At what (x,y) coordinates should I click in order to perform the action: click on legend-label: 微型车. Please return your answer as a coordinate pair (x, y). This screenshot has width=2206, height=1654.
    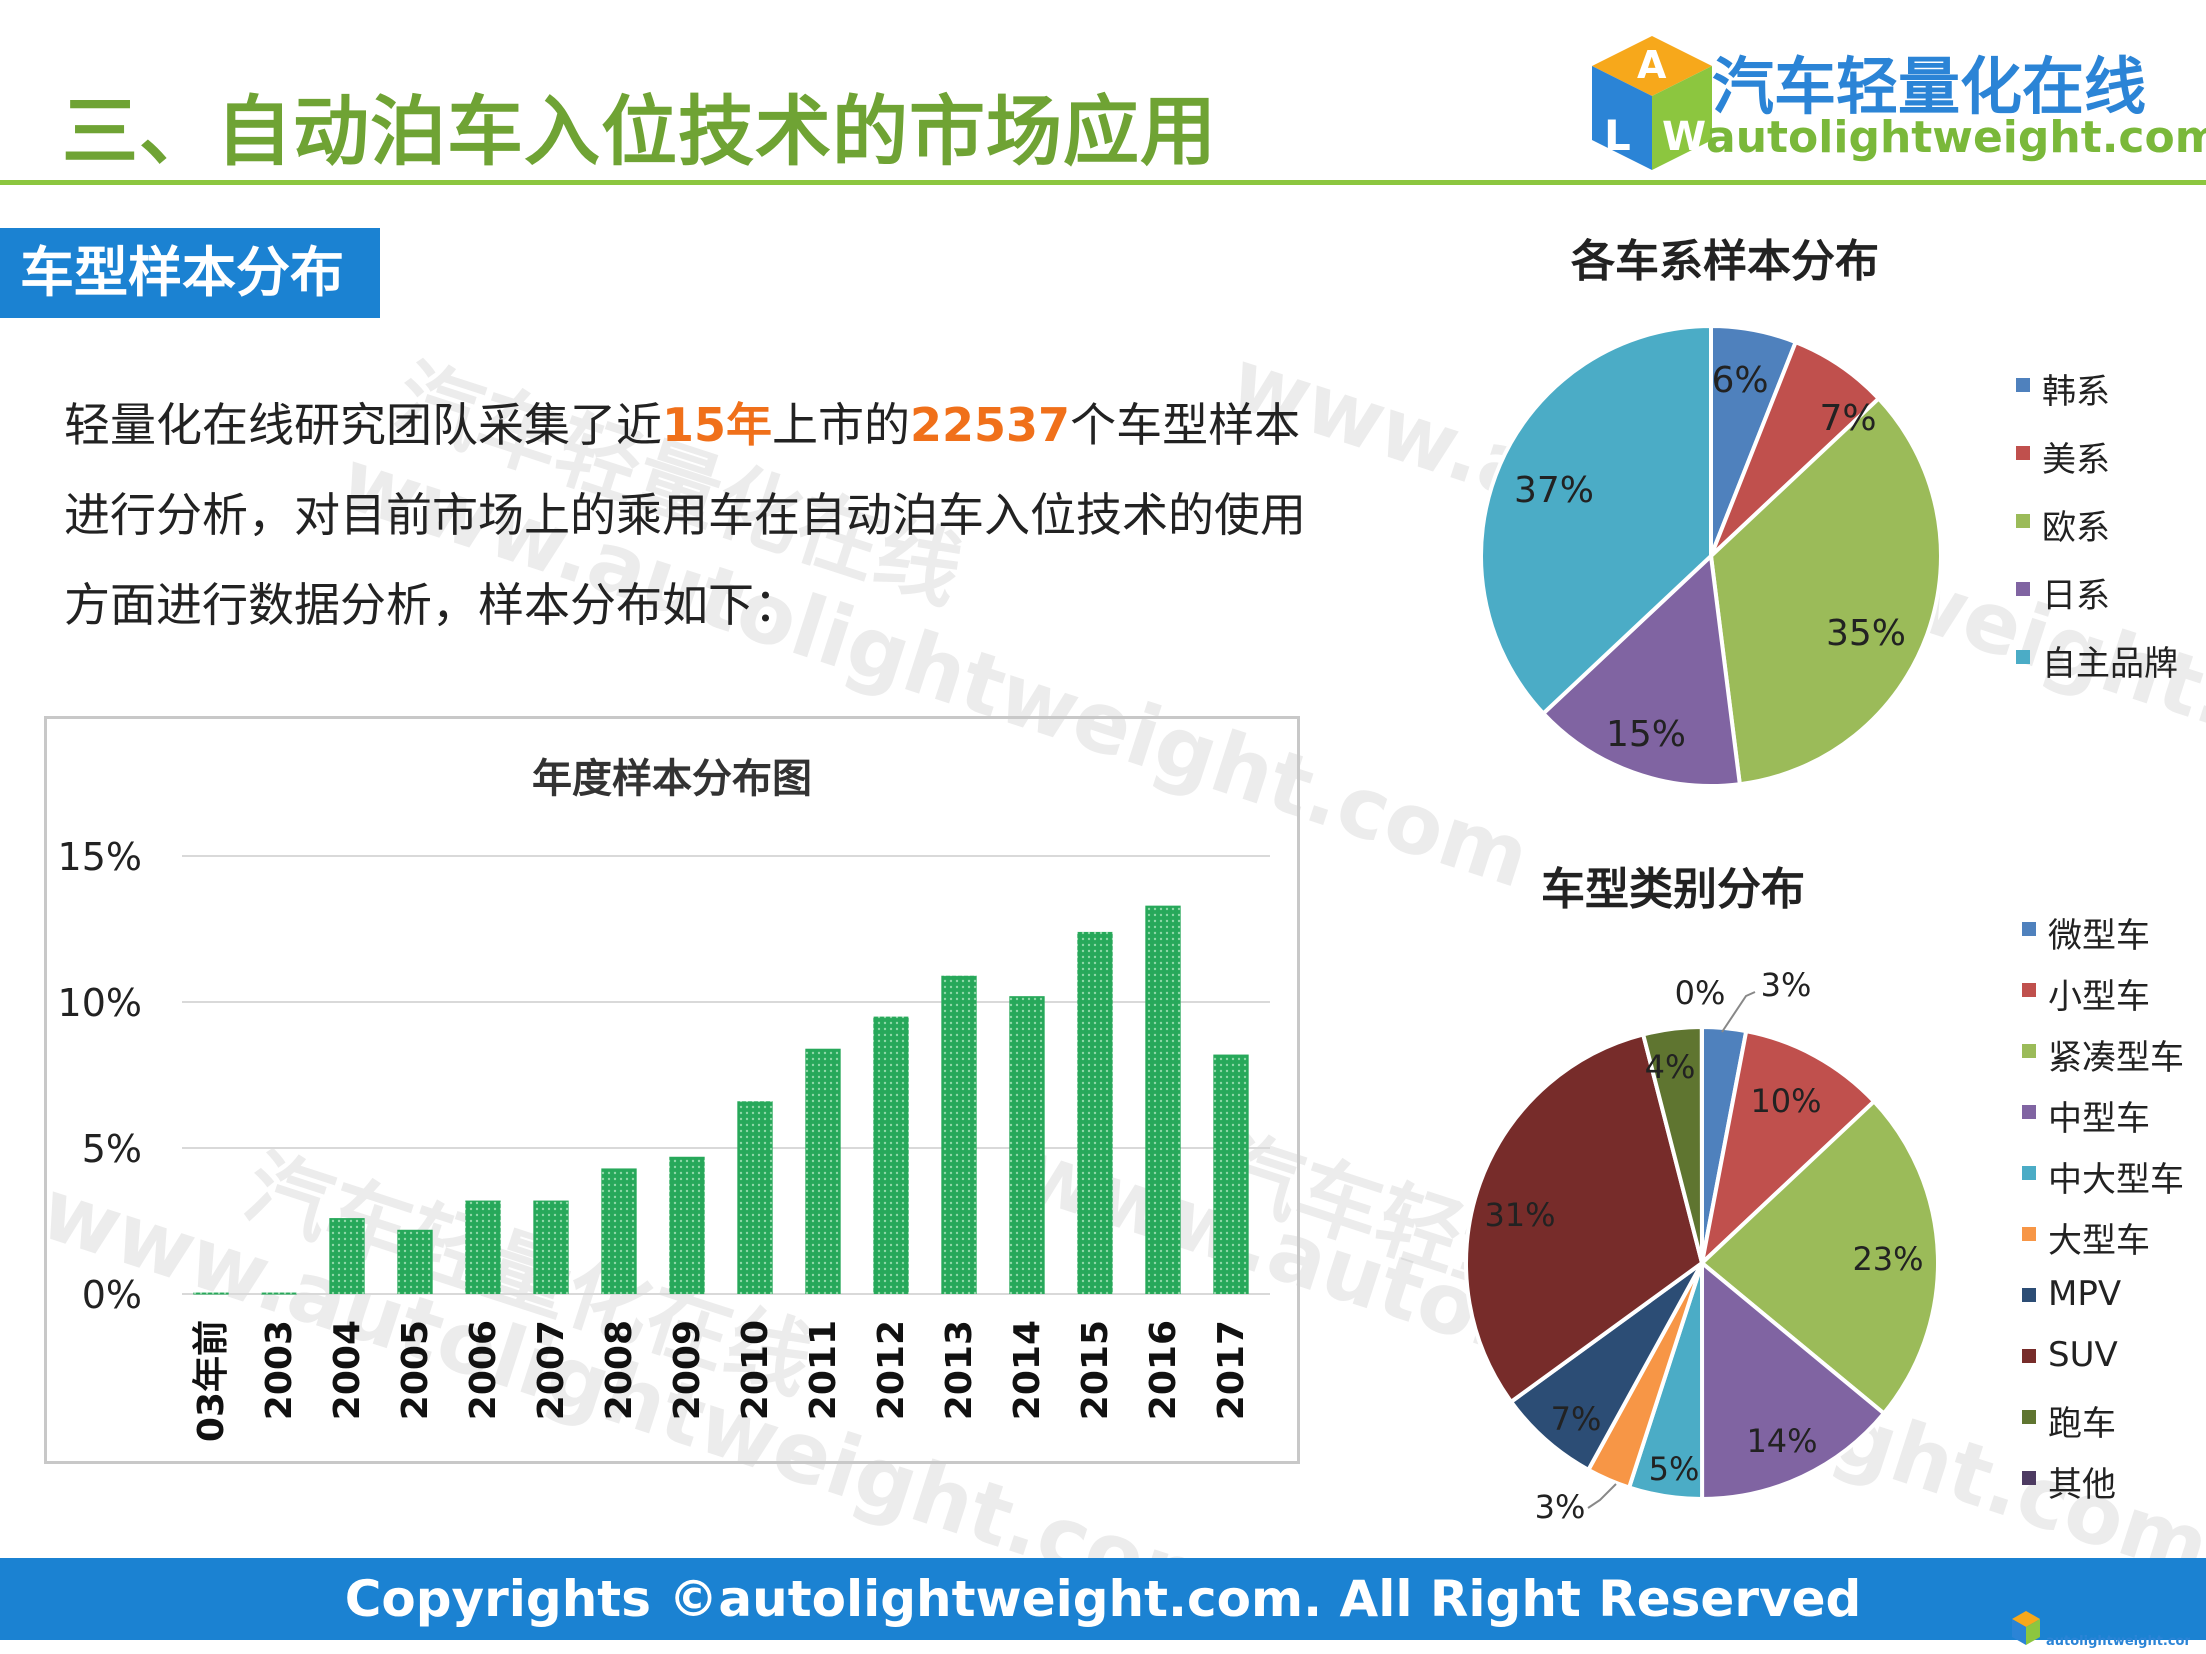
    Looking at the image, I should click on (2099, 936).